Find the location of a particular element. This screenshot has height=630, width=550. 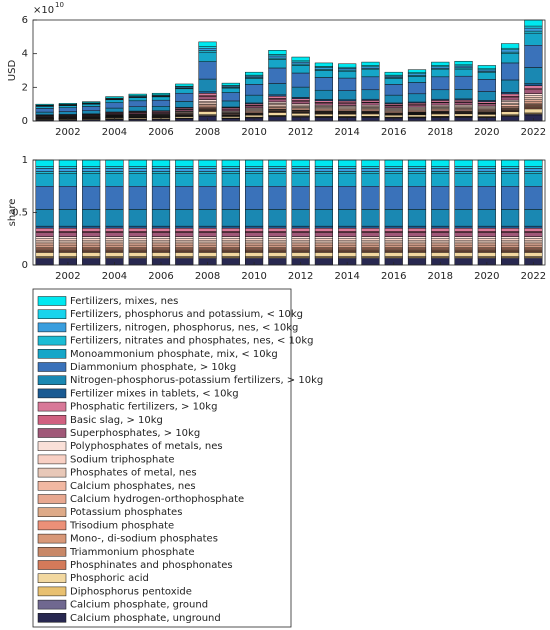

x-tick-label: 2016 is located at coordinates (393, 276).